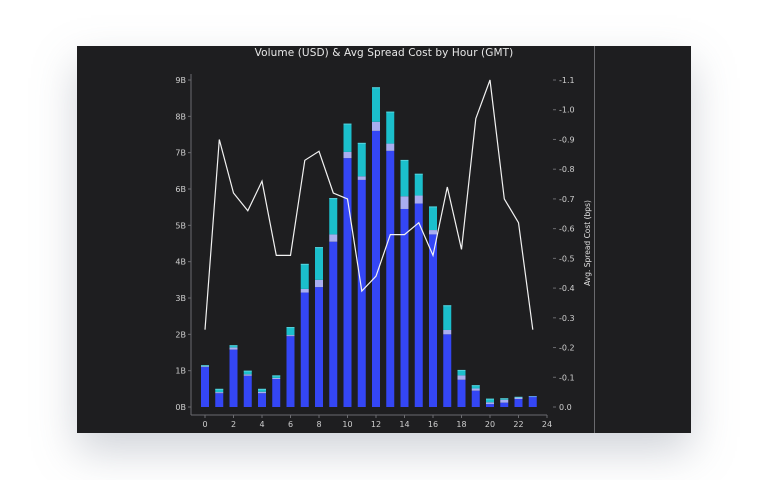 This screenshot has width=768, height=480. What do you see at coordinates (180, 262) in the screenshot?
I see `y-tick-label: 4B` at bounding box center [180, 262].